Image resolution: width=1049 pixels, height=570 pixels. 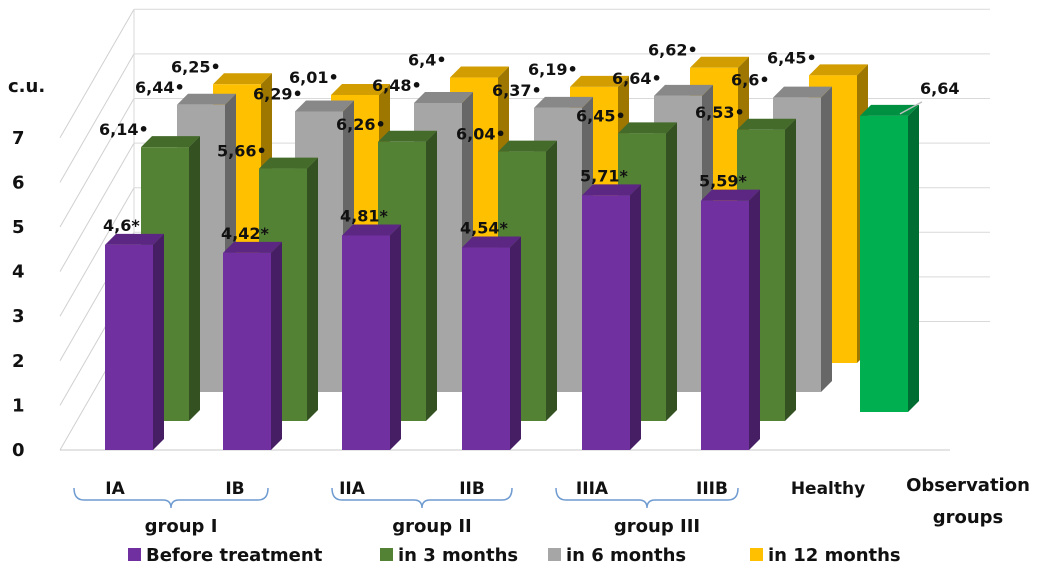 I want to click on bar-healthy, so click(x=889, y=258).